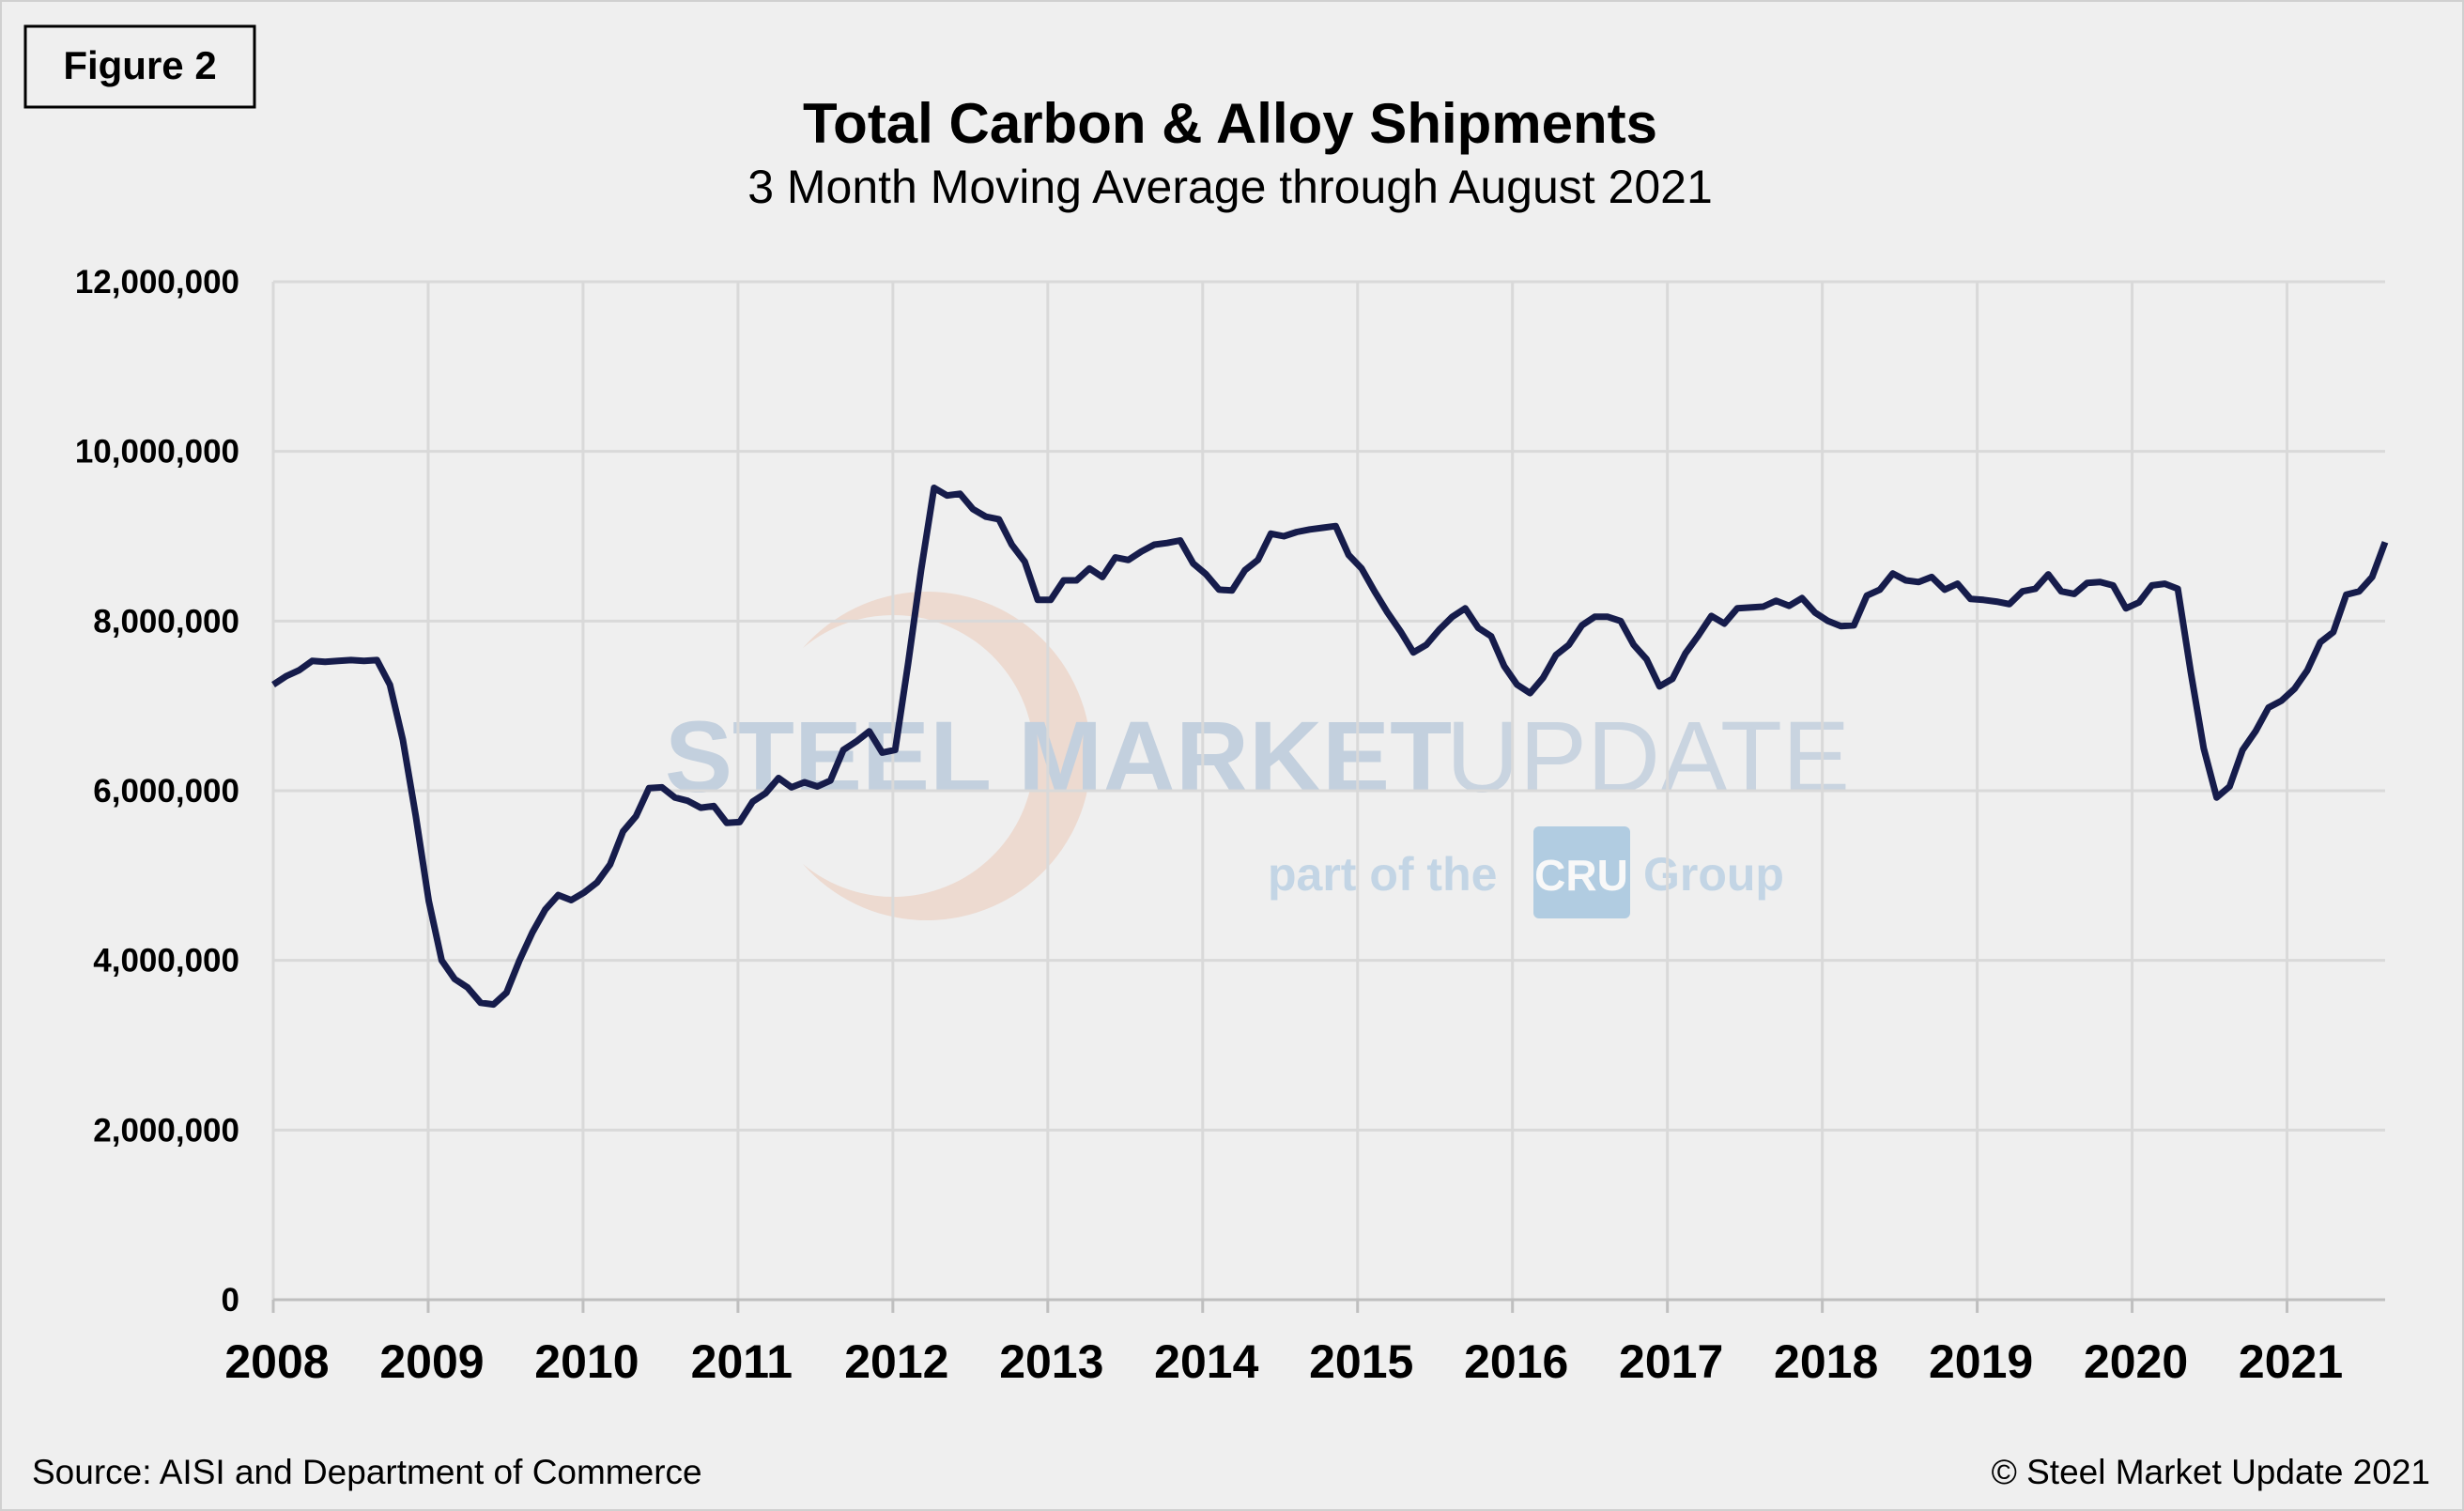 The height and width of the screenshot is (1511, 2464). I want to click on x-tick-label: 2013, so click(1051, 1361).